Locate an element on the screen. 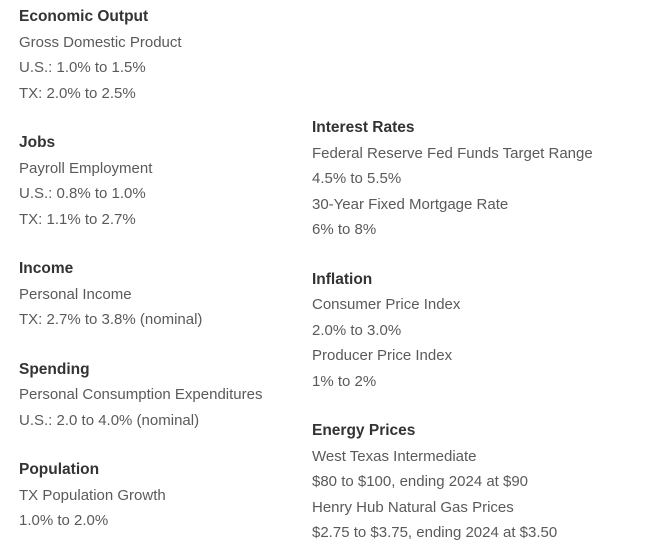  section-heading: Jobs is located at coordinates (37, 142).